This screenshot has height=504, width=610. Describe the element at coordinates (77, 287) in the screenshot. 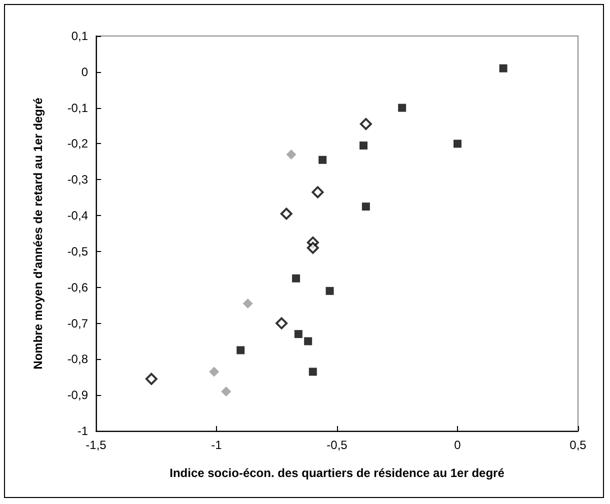

I see `y-tick-label: -0,6` at that location.